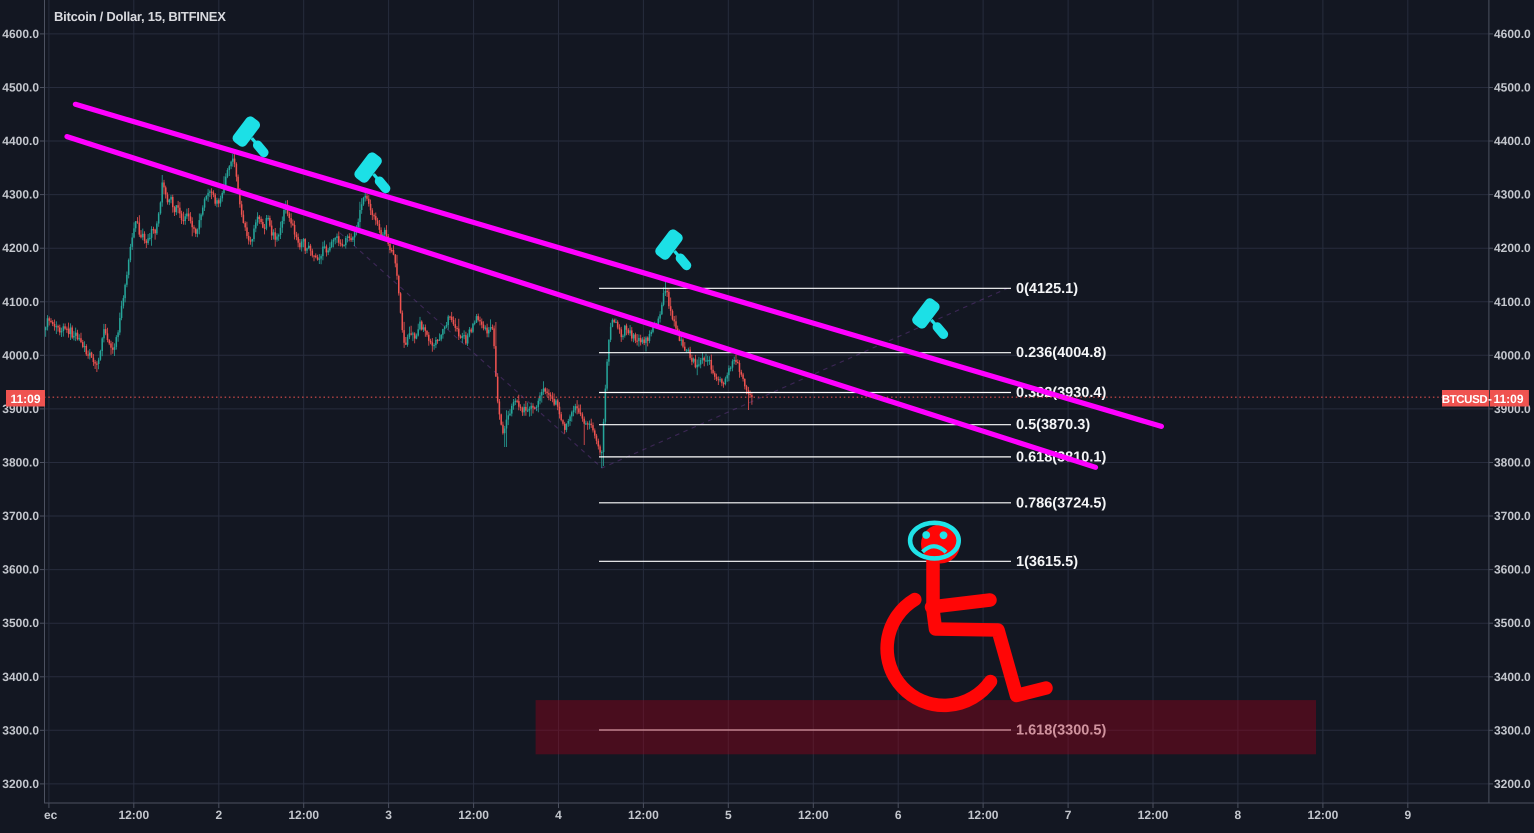 Image resolution: width=1534 pixels, height=833 pixels. What do you see at coordinates (1465, 400) in the screenshot?
I see `svg-text: BTCUSD` at bounding box center [1465, 400].